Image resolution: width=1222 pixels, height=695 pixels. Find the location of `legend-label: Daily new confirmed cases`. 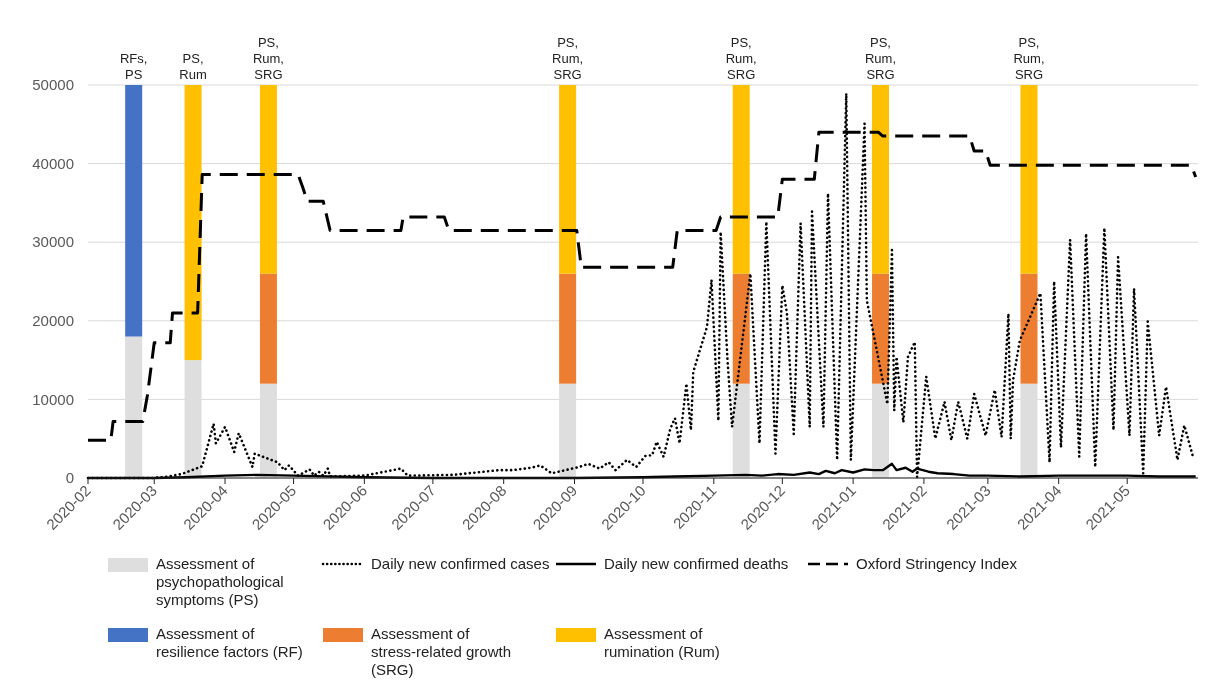

legend-label: Daily new confirmed cases is located at coordinates (460, 563).